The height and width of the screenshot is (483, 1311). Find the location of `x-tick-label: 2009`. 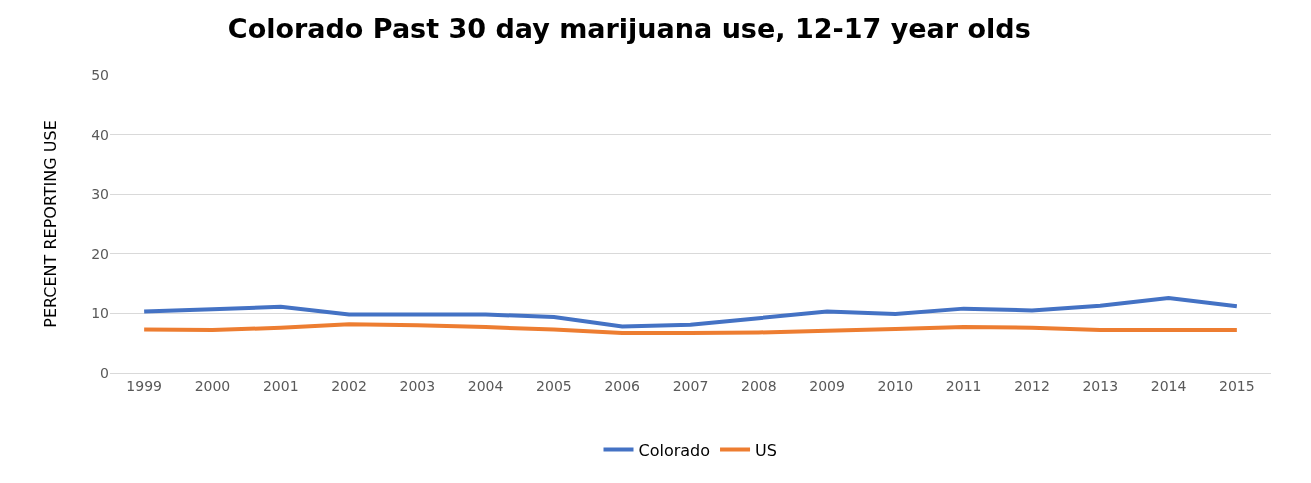

x-tick-label: 2009 is located at coordinates (827, 385).